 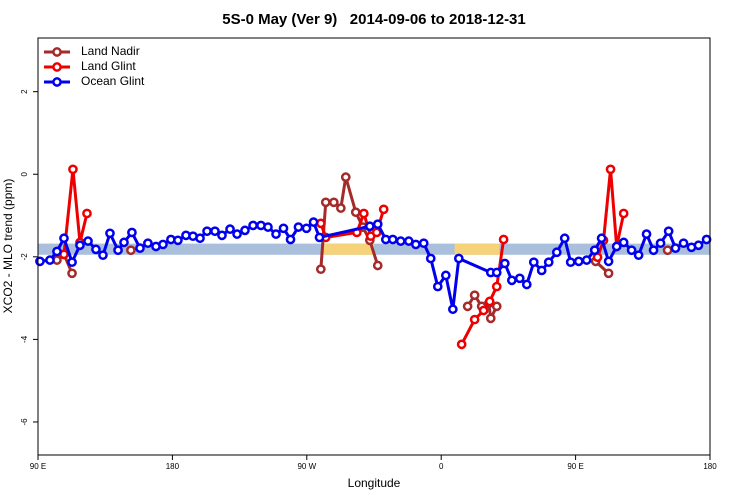 I want to click on y-tick-label: -6, so click(x=24, y=422).